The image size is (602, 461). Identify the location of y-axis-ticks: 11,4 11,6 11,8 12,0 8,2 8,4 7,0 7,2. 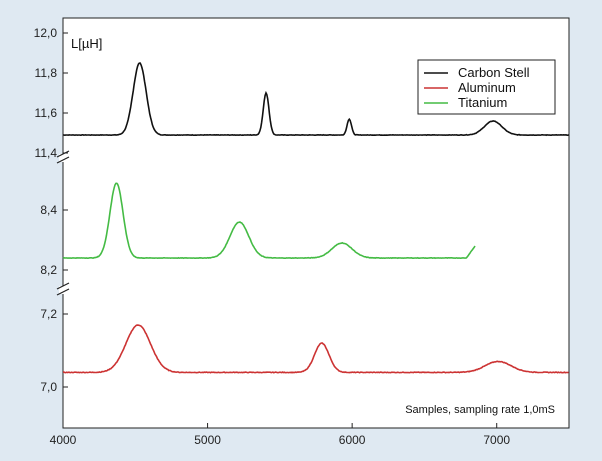
(51, 210).